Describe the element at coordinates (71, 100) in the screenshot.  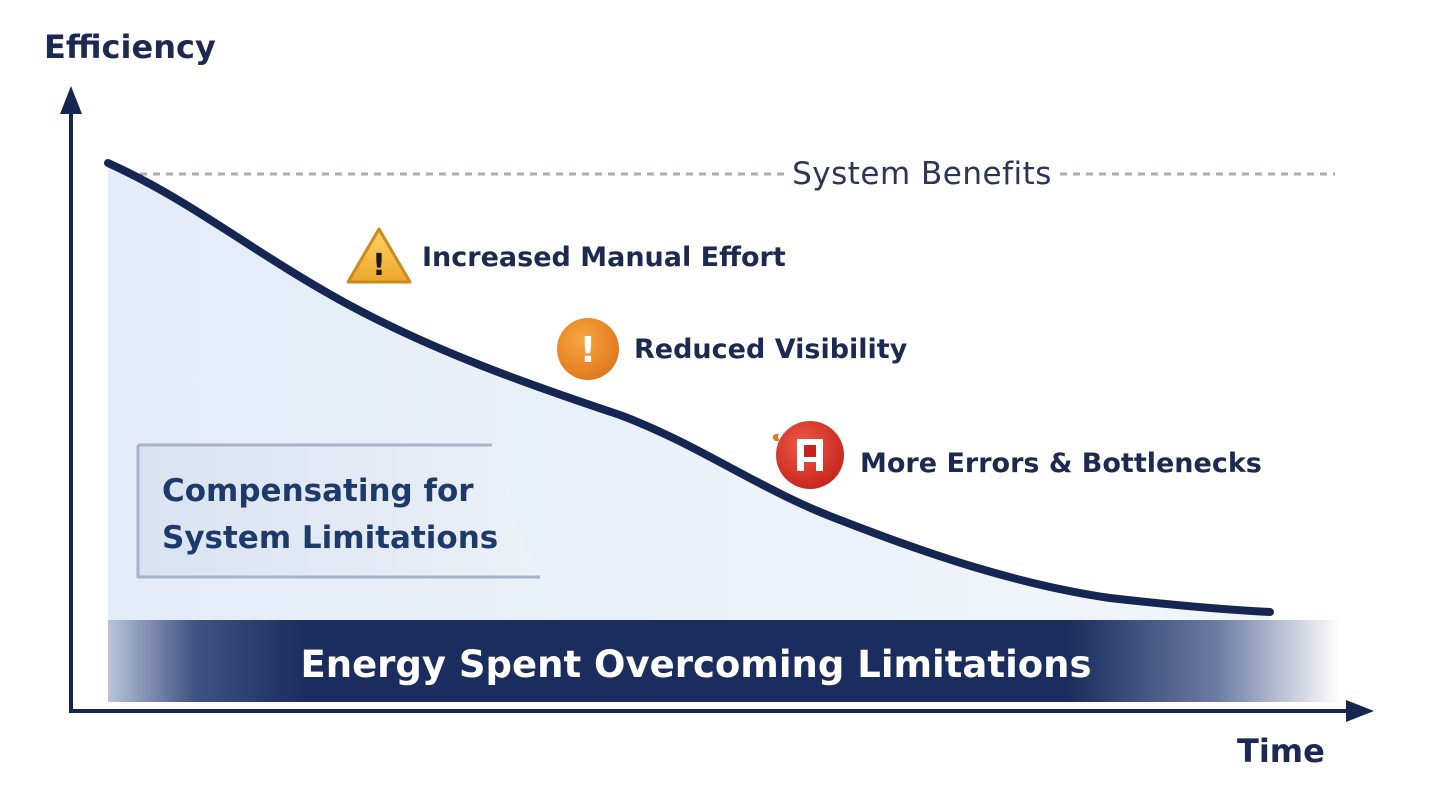
I see `y-axis-arrow-icon` at that location.